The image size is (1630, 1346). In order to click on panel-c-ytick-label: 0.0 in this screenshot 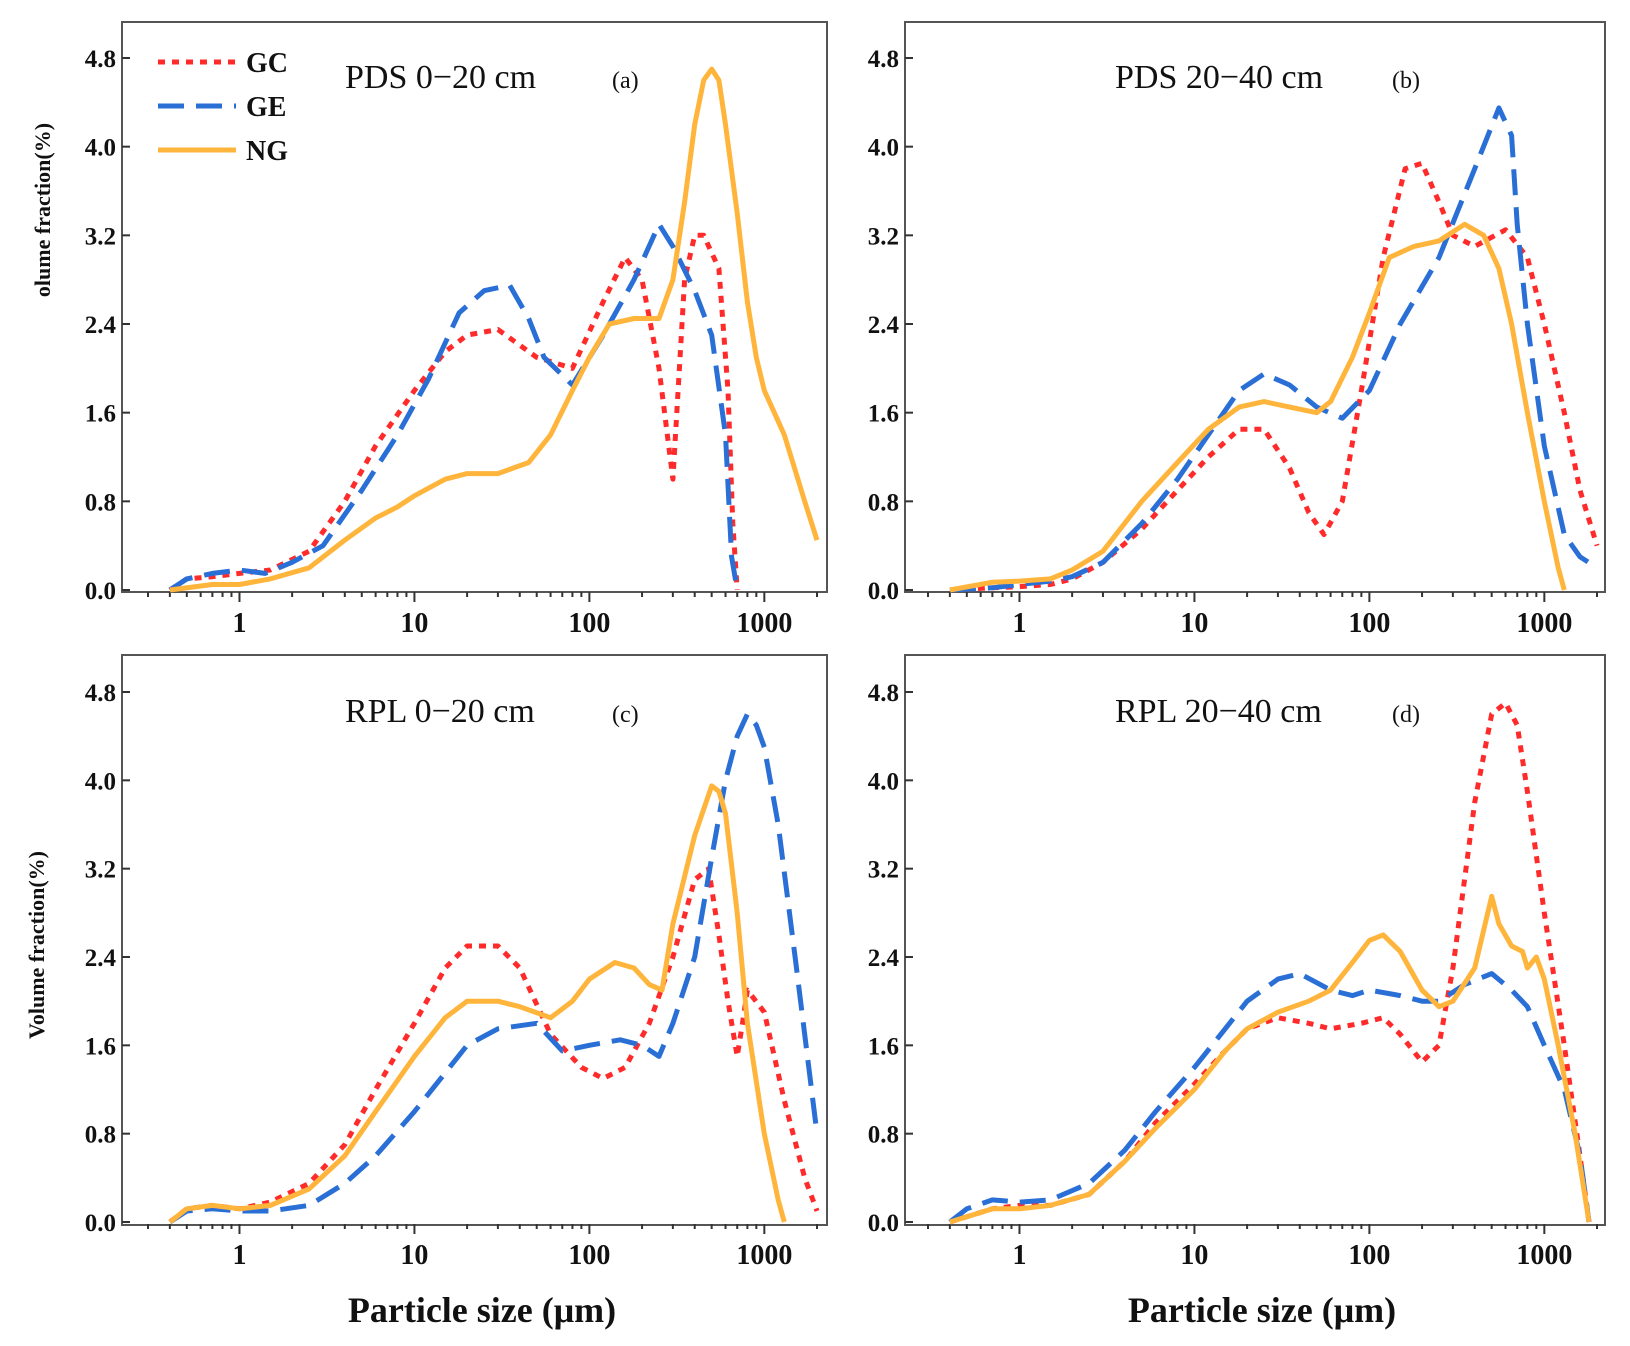, I will do `click(100, 1223)`.